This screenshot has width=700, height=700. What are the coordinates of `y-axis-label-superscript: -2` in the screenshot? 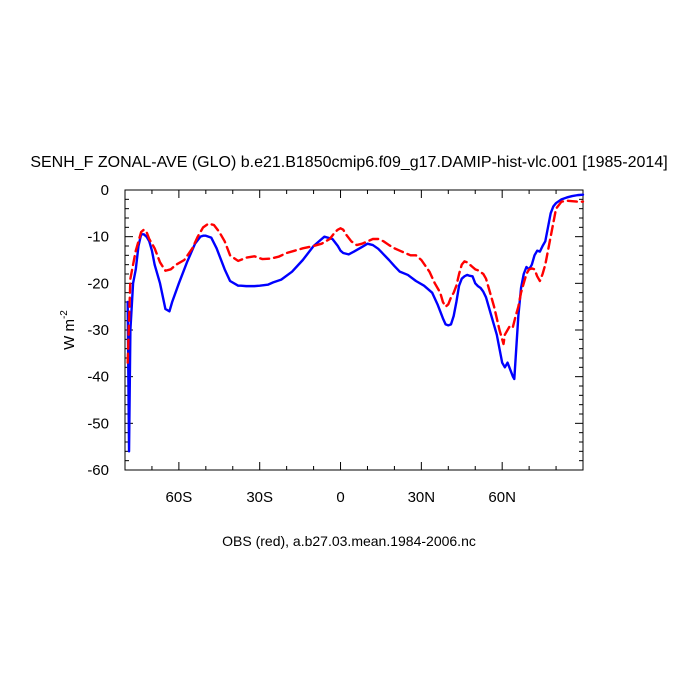 It's located at (64, 314).